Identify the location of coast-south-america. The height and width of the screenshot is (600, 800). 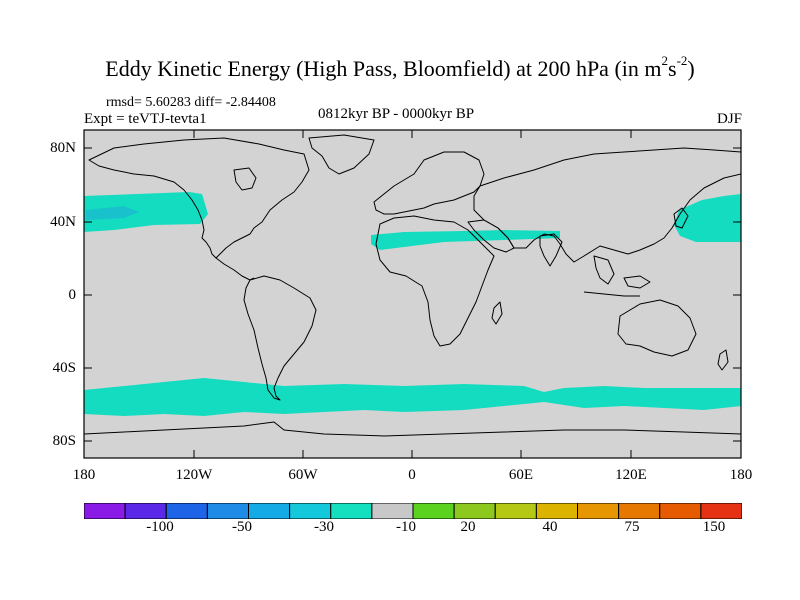
(280, 338).